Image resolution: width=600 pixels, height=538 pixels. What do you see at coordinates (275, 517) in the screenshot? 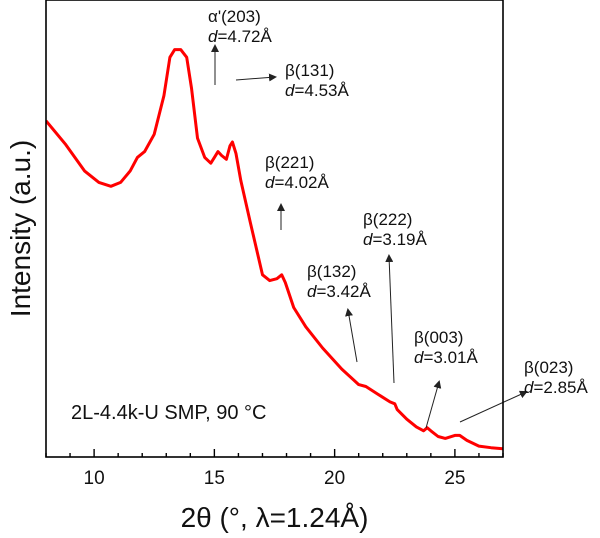
I see `x-axis-title: 2θ (°, λ=1.24Å)` at bounding box center [275, 517].